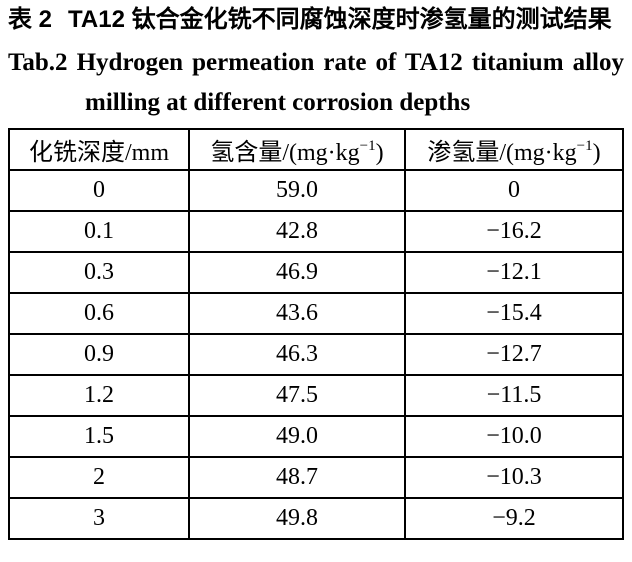  Describe the element at coordinates (514, 518) in the screenshot. I see `cell-permeation-amount: −9.2` at that location.